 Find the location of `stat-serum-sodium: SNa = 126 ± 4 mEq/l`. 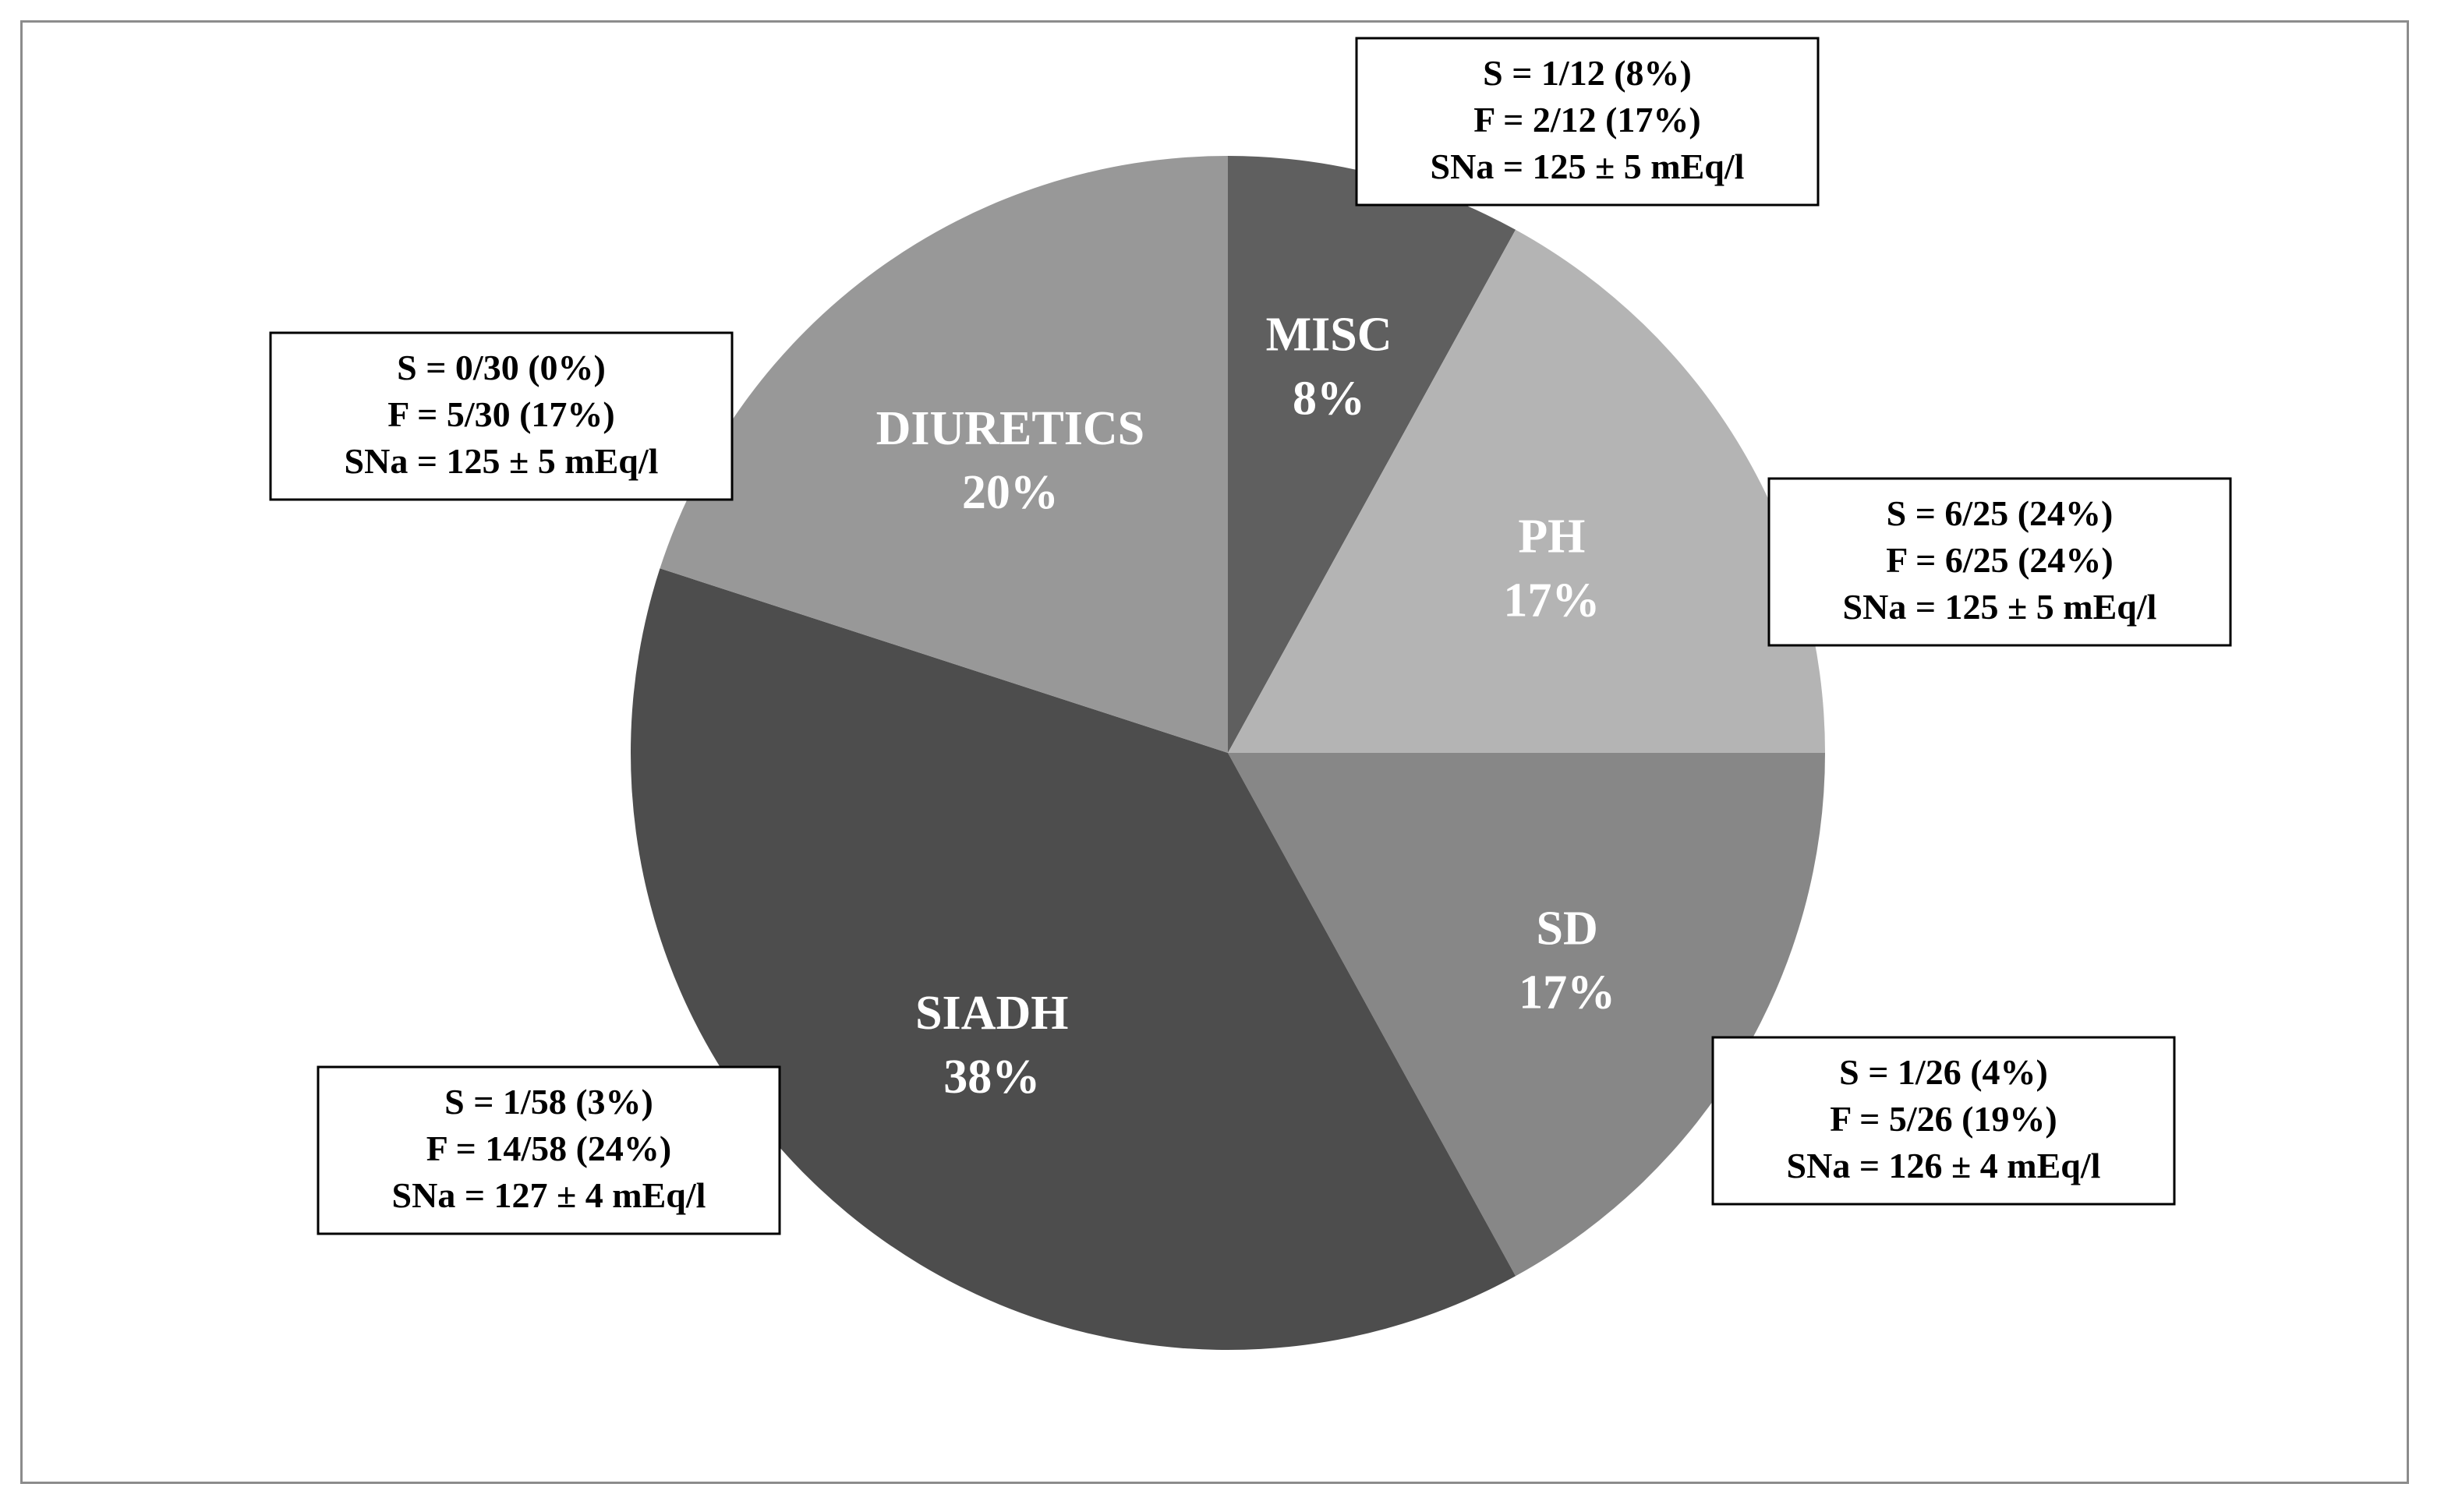

stat-serum-sodium: SNa = 126 ± 4 mEq/l is located at coordinates (1944, 1165).